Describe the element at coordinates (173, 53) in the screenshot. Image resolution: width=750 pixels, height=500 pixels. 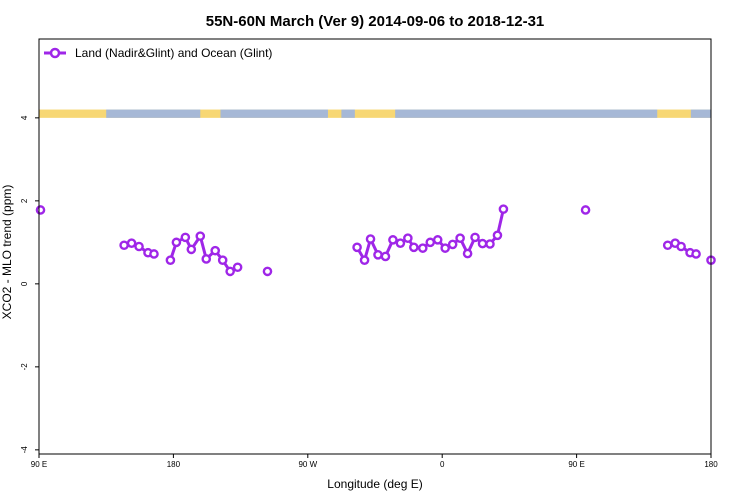
I see `legend-label: Land (Nadir&Glint) and Ocean (Glint)` at that location.